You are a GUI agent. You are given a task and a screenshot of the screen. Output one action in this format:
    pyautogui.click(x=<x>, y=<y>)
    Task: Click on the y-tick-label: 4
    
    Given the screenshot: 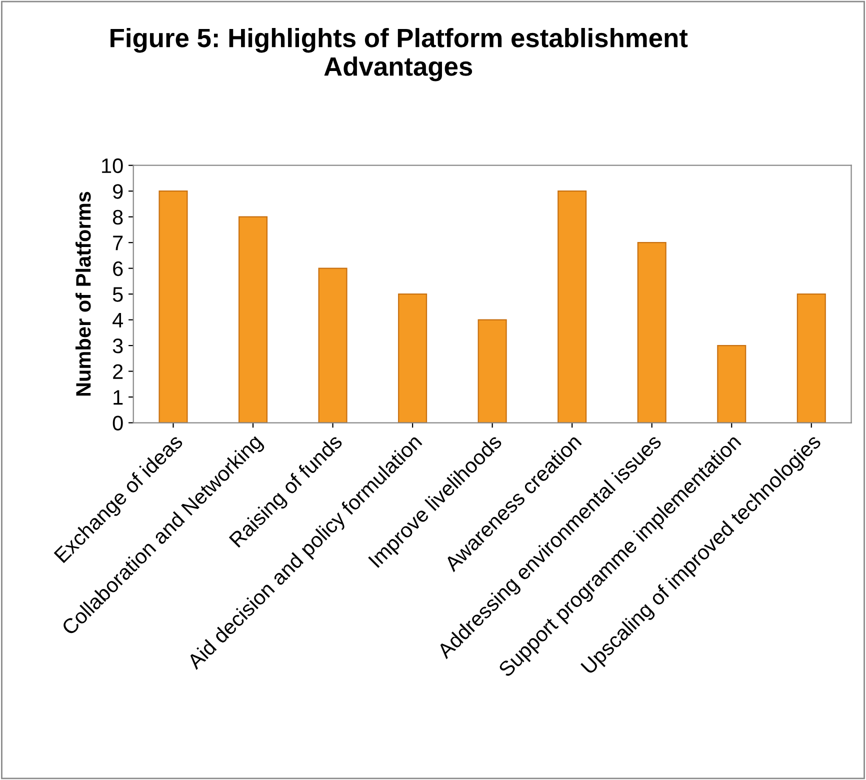 What is the action you would take?
    pyautogui.click(x=118, y=320)
    